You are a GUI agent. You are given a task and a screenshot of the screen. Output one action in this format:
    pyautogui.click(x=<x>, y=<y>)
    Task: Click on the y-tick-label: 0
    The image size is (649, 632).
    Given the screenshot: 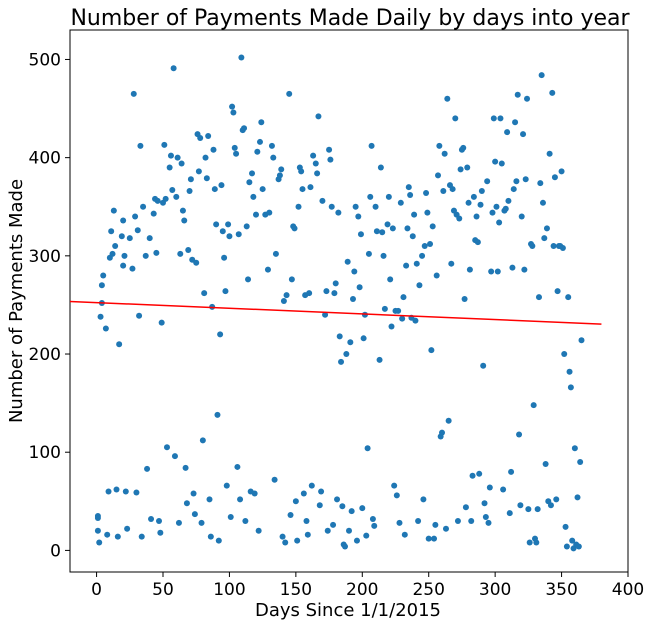 What is the action you would take?
    pyautogui.click(x=55, y=551)
    